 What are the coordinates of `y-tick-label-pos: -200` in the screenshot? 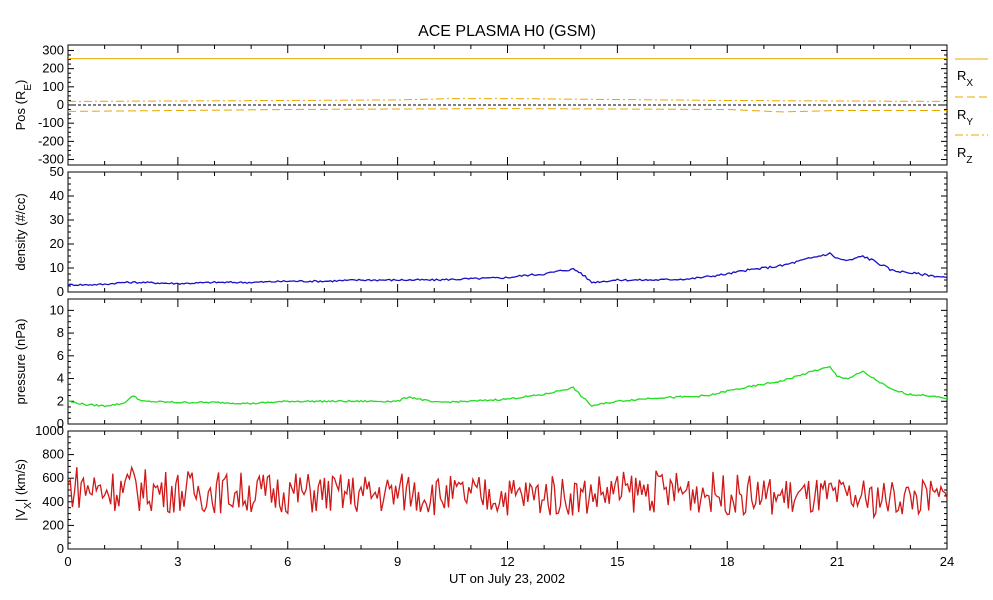 It's located at (51, 140).